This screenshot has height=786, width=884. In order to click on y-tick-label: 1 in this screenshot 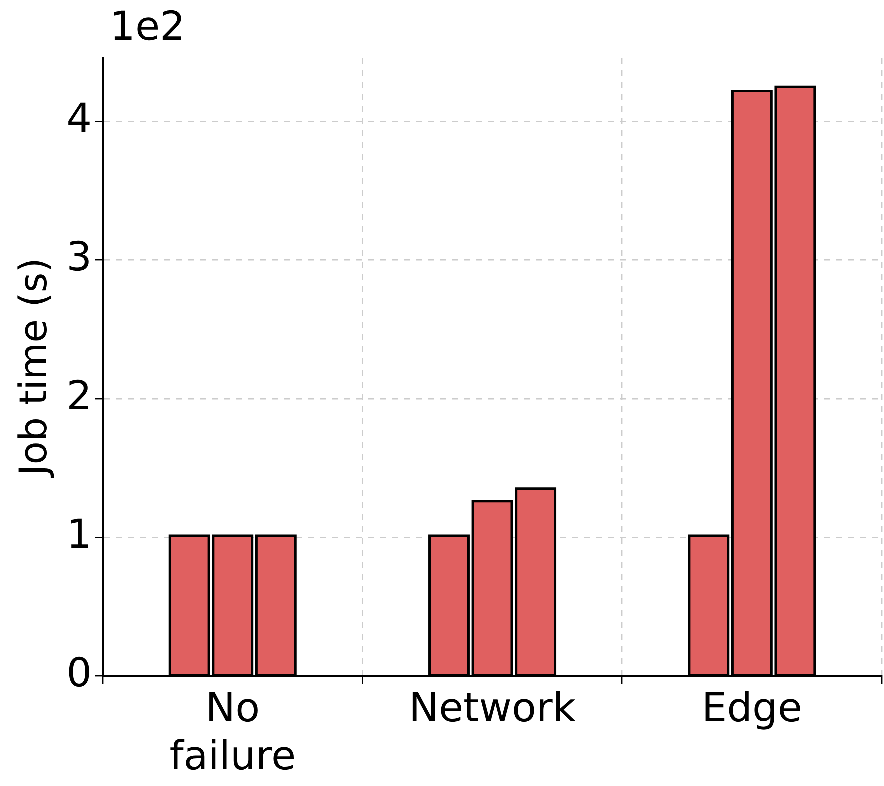, I will do `click(79, 535)`.